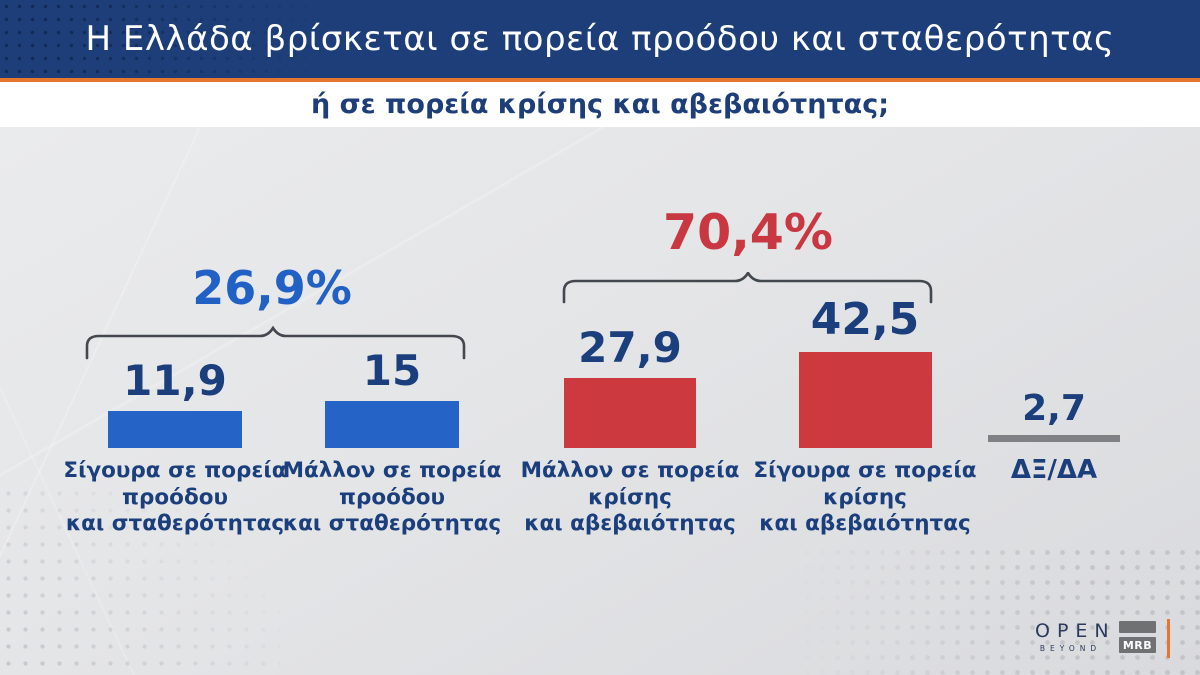 Image resolution: width=1200 pixels, height=675 pixels. Describe the element at coordinates (630, 347) in the screenshot. I see `bar-value-3: 27,9` at that location.